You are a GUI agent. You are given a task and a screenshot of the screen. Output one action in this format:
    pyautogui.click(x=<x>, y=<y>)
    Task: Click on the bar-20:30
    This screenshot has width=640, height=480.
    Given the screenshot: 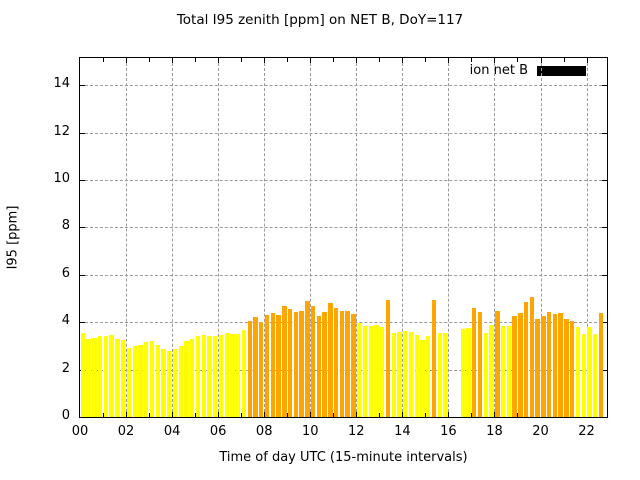 What is the action you would take?
    pyautogui.click(x=555, y=365)
    